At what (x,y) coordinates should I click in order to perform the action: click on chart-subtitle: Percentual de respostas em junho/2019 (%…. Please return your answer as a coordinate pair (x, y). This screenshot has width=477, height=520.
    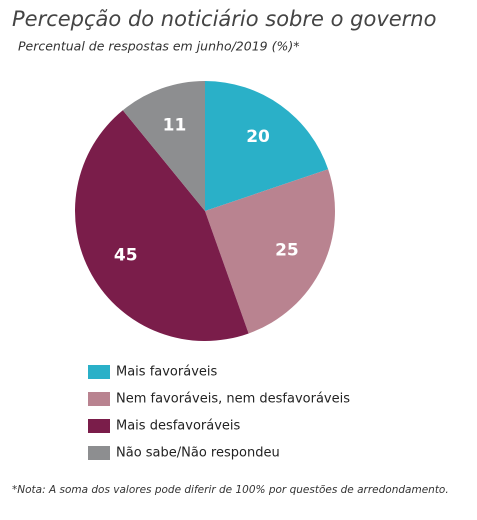
    Looking at the image, I should click on (158, 46).